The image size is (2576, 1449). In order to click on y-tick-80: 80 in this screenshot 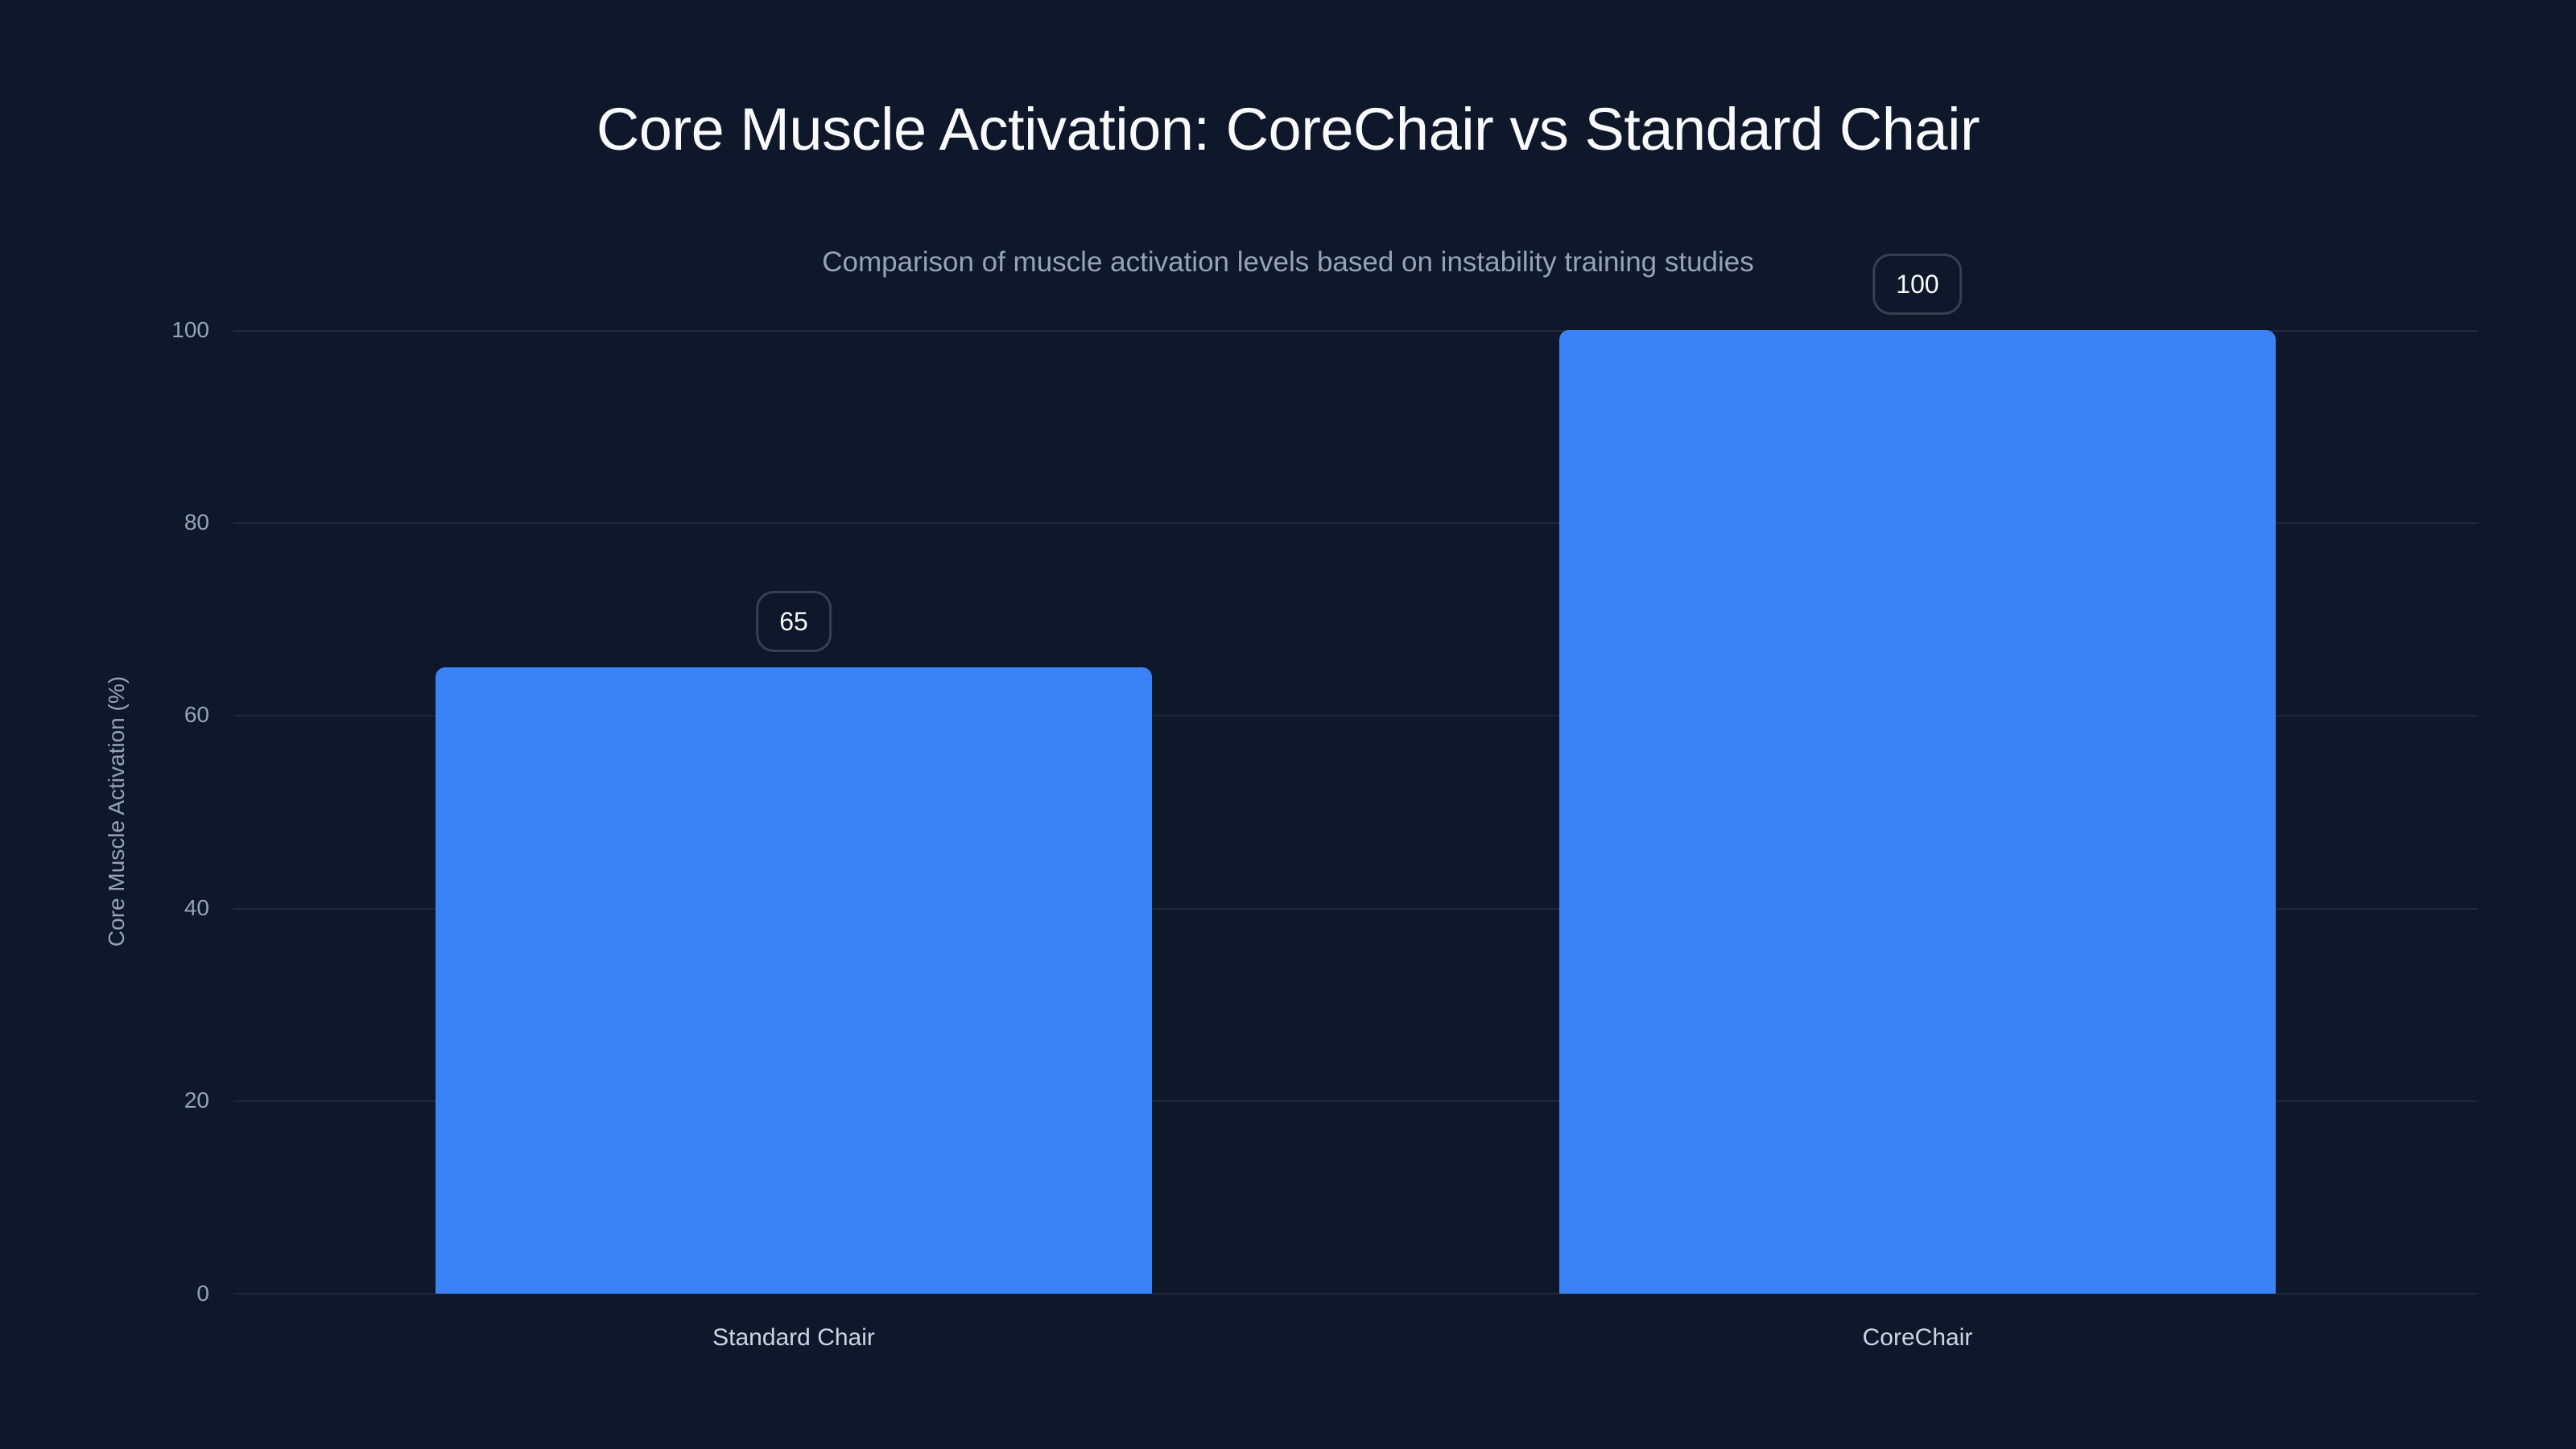, I will do `click(196, 522)`.